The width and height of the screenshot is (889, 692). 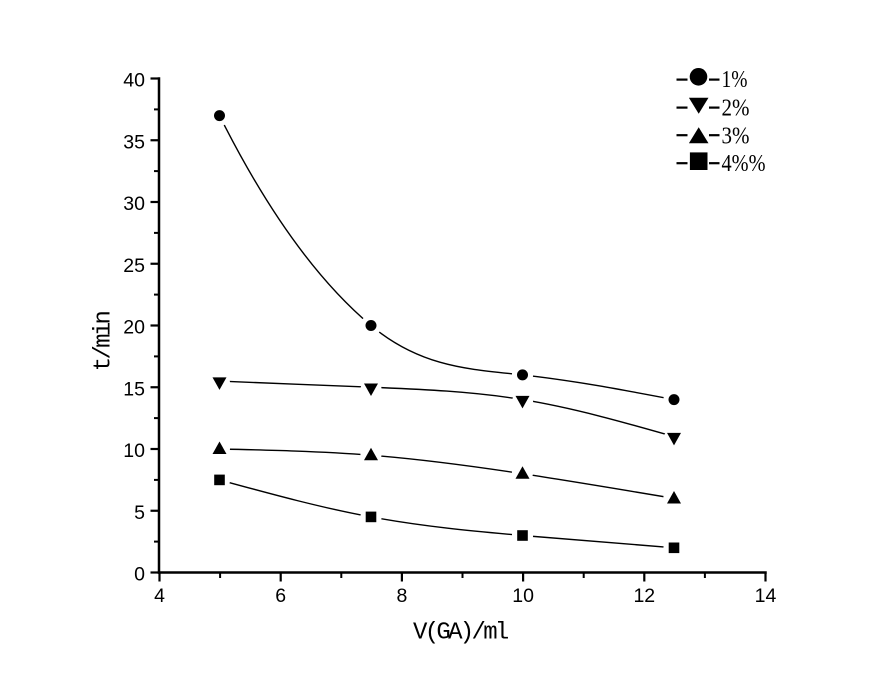 I want to click on svg-text: 4%%, so click(x=744, y=163).